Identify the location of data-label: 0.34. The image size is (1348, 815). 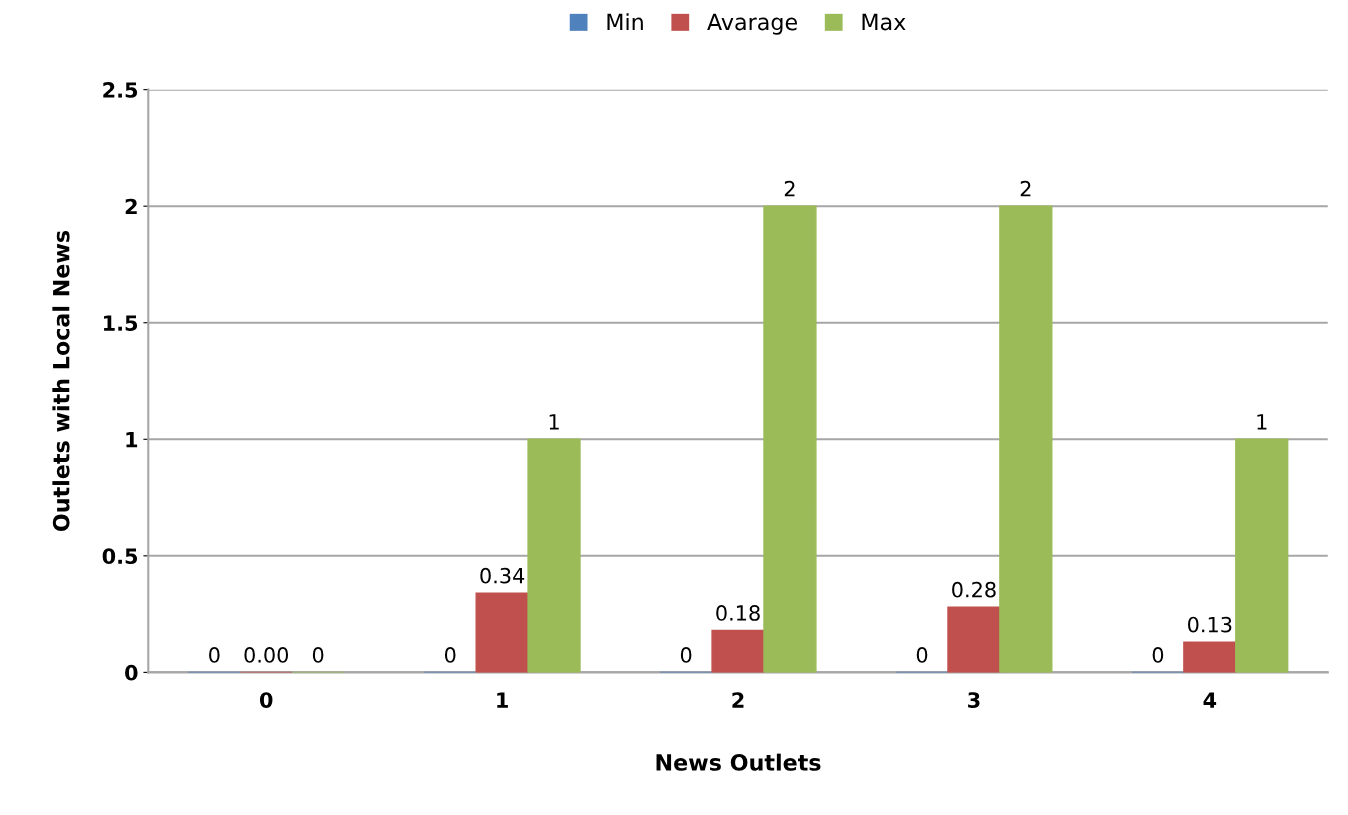
(502, 575).